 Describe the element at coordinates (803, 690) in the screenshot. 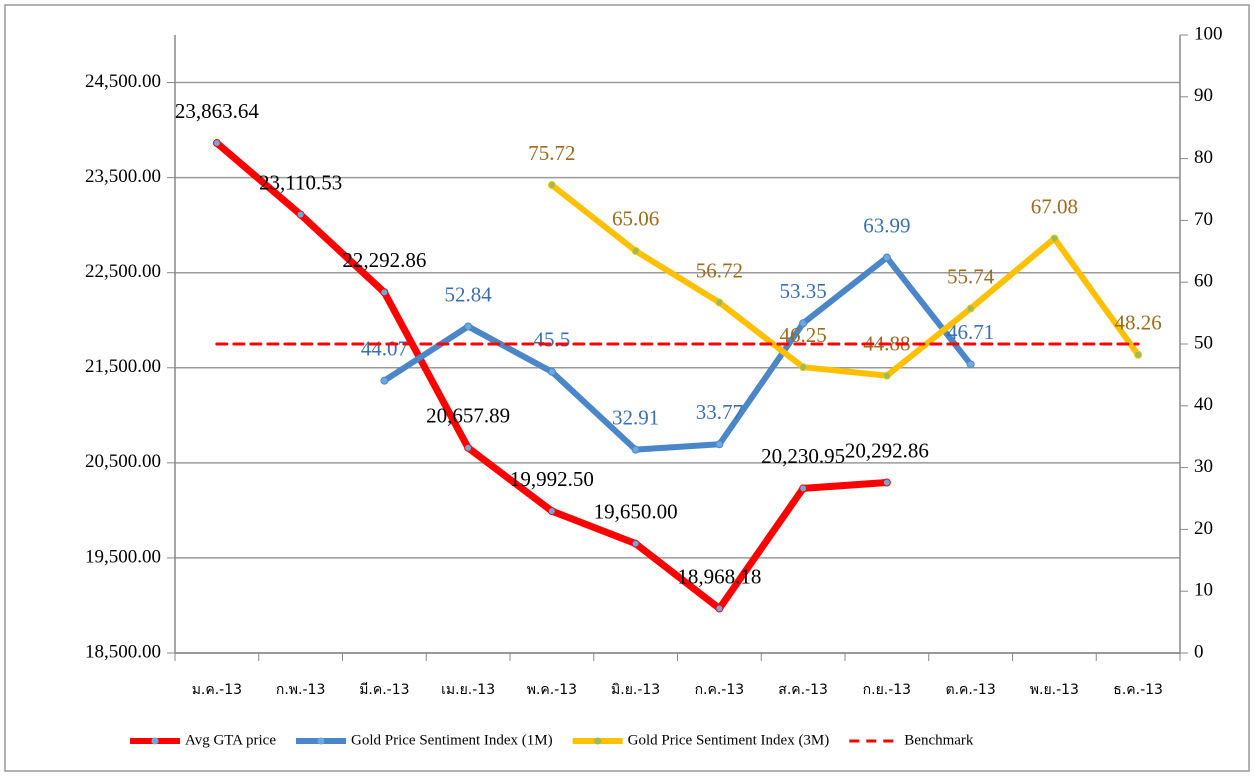

I see `x-tick-label: ส.ค.-13` at that location.